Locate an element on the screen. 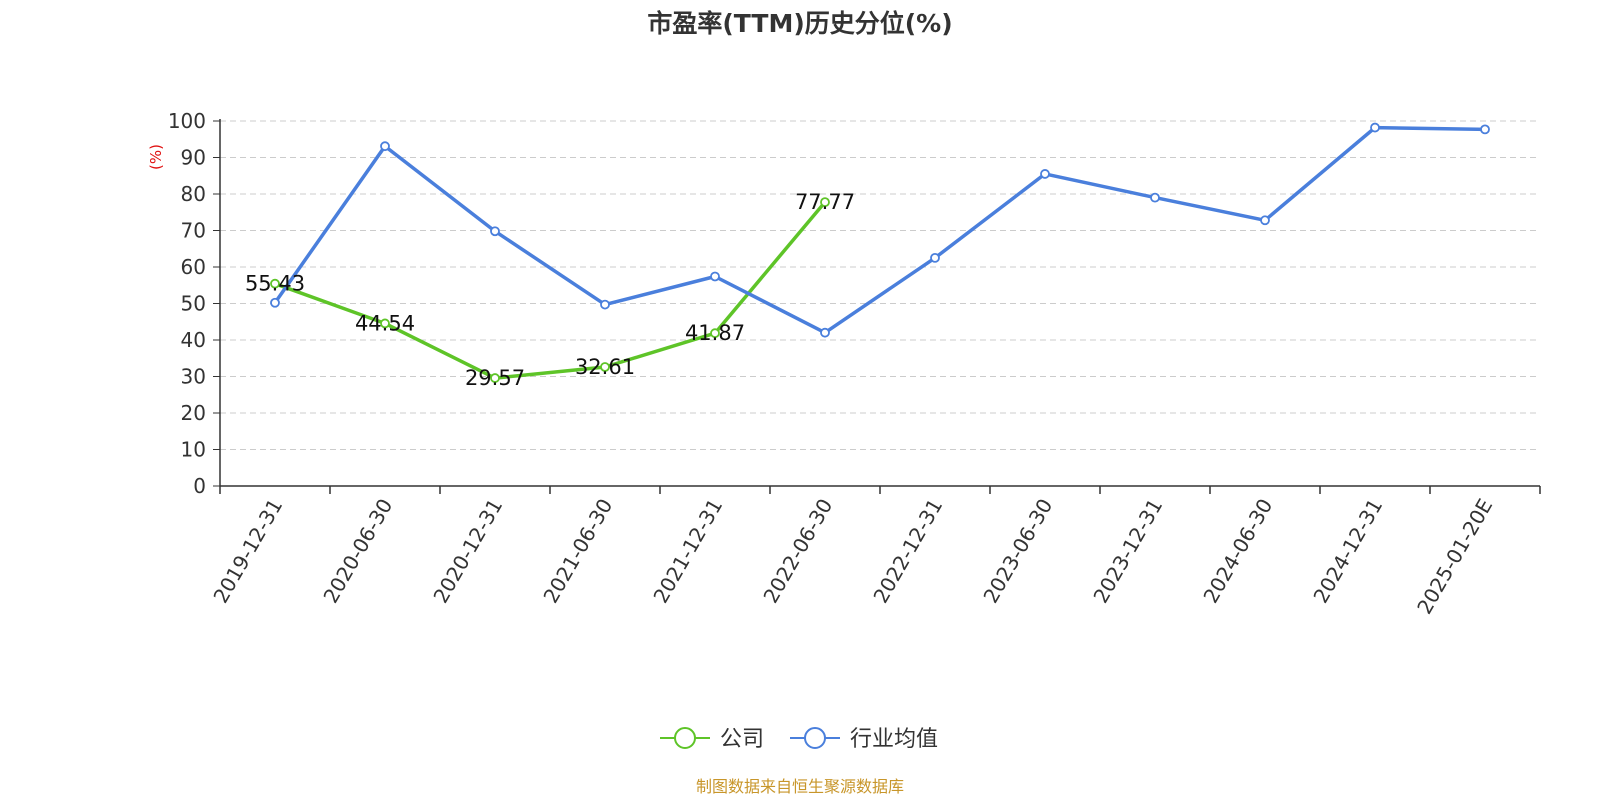 The height and width of the screenshot is (800, 1600). x-tick-label: 2019-12-31 is located at coordinates (247, 551).